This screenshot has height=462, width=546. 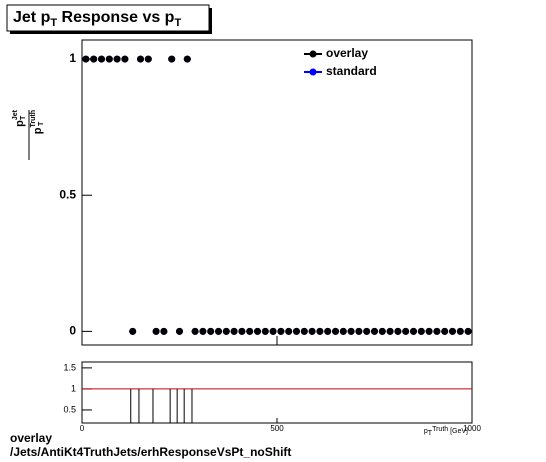 I want to click on y-tick-label: 1.5, so click(x=69, y=367).